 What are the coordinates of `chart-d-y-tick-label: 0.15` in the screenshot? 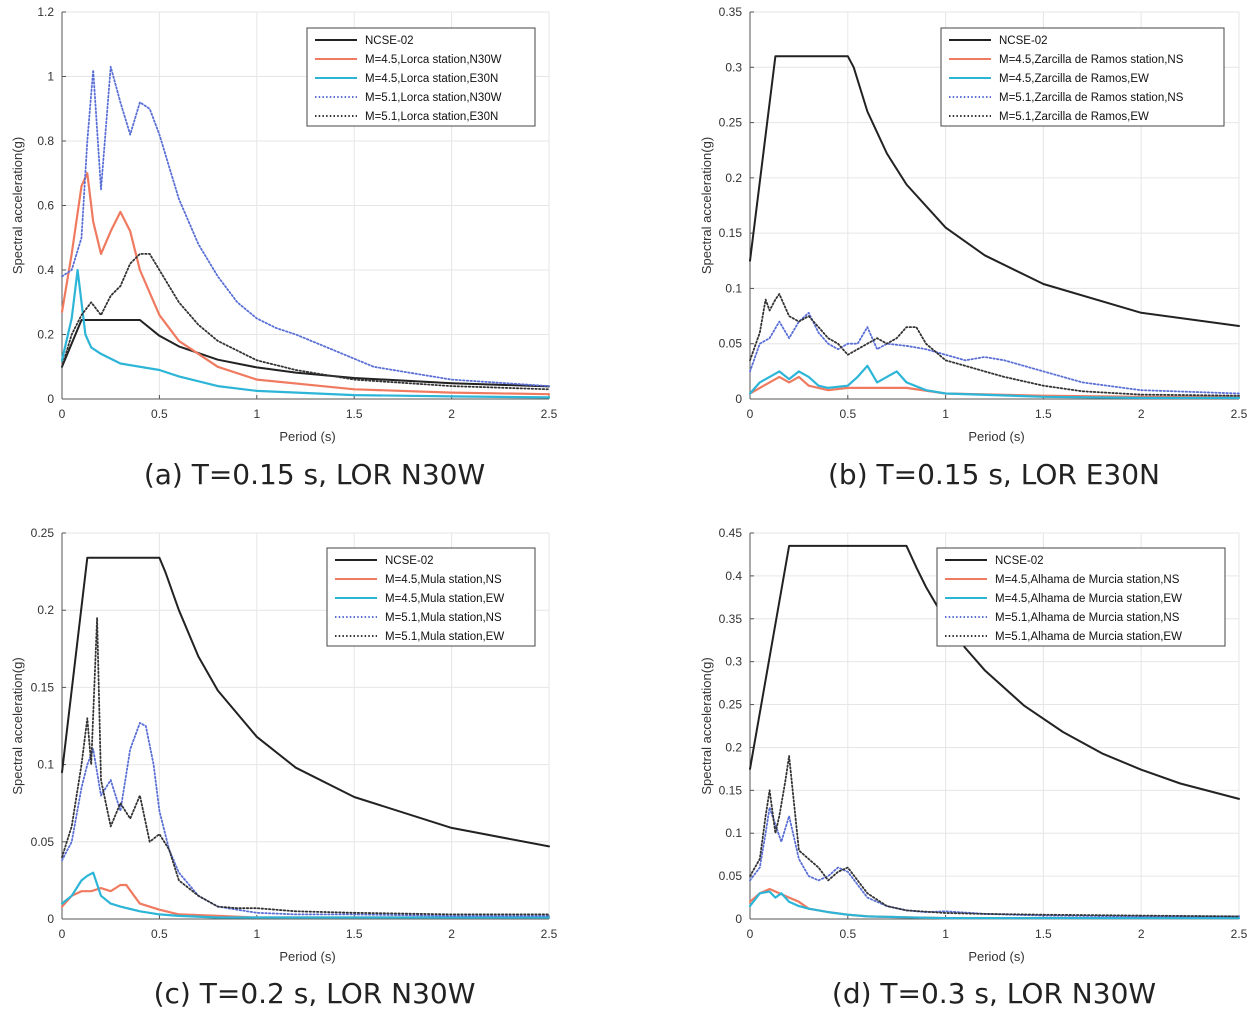 It's located at (731, 790).